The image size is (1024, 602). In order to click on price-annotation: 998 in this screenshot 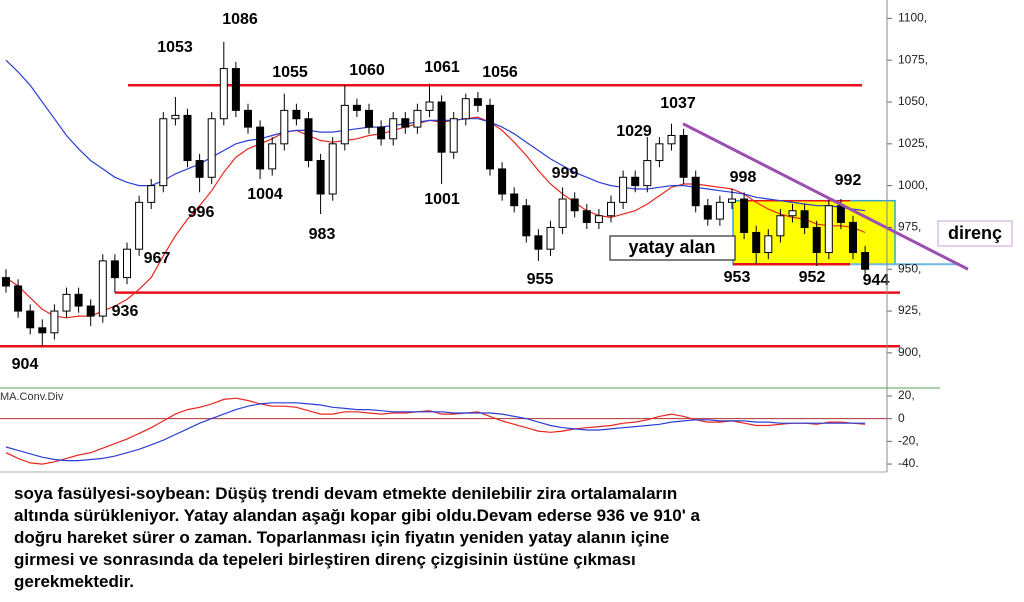, I will do `click(743, 177)`.